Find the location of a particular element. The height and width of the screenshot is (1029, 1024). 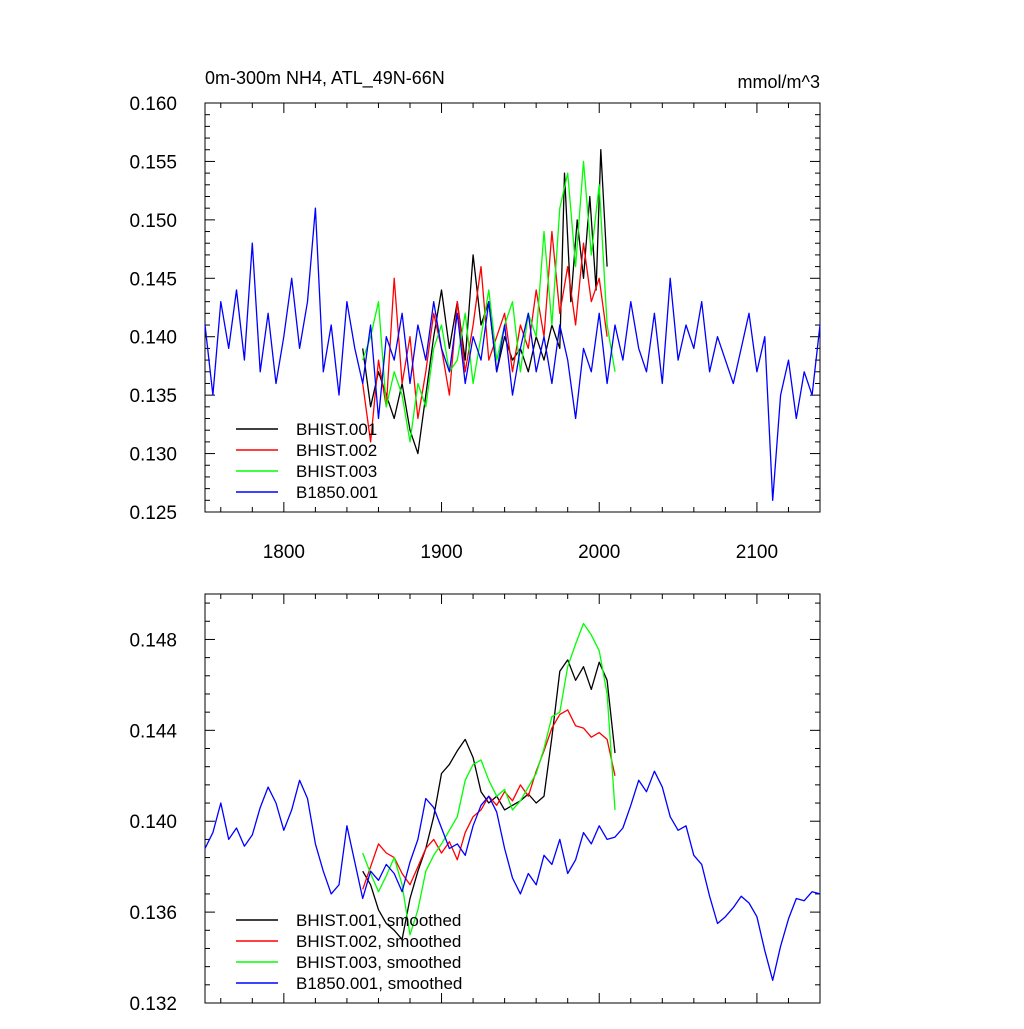

top-y-tick-label: 0.140 is located at coordinates (153, 338).